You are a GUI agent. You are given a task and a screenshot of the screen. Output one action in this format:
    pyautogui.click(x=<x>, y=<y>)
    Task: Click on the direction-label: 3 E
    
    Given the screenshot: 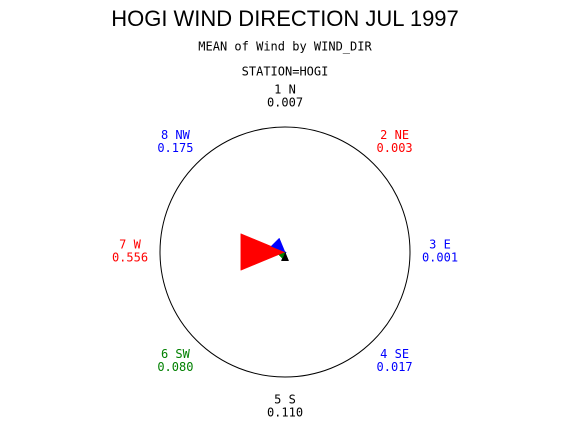 What is the action you would take?
    pyautogui.click(x=440, y=245)
    